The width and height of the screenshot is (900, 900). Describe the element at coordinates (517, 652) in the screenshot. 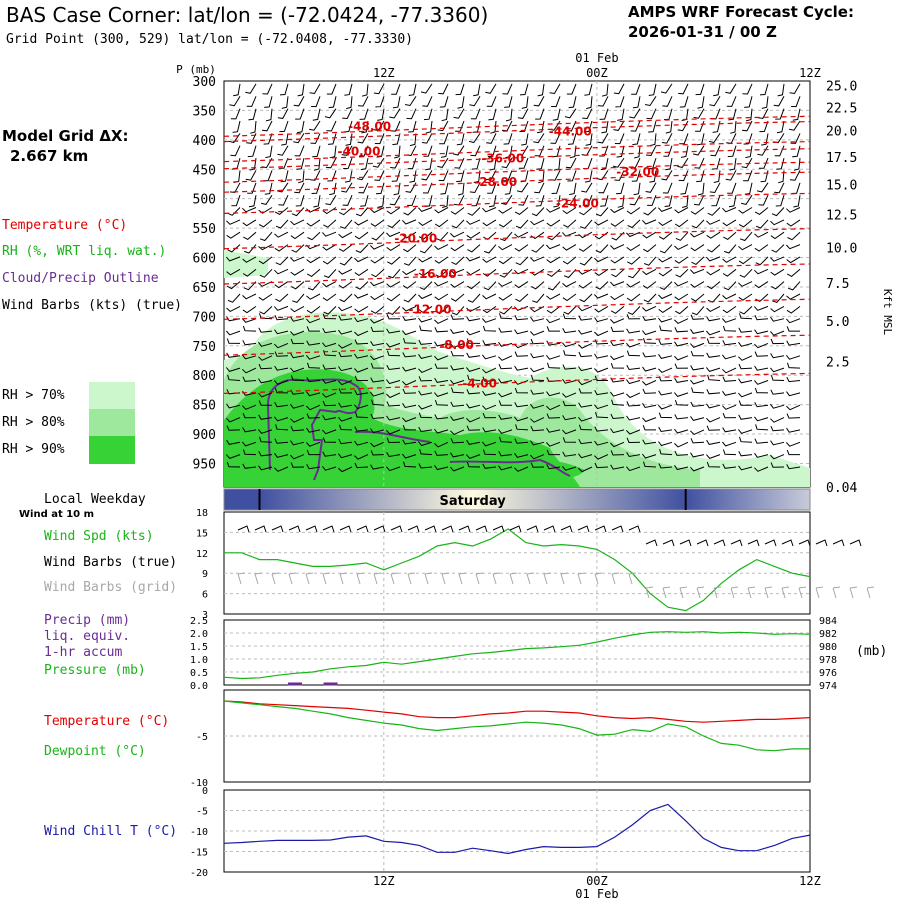

I see `precip-pressure-frame` at that location.